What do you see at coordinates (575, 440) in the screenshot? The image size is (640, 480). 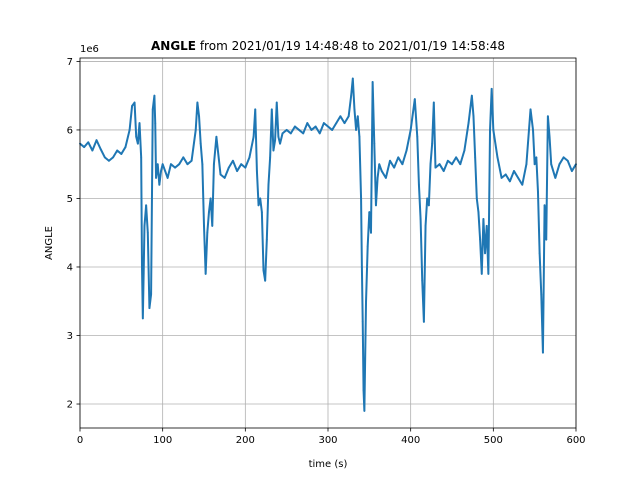 I see `x-tick-label: 600` at bounding box center [575, 440].